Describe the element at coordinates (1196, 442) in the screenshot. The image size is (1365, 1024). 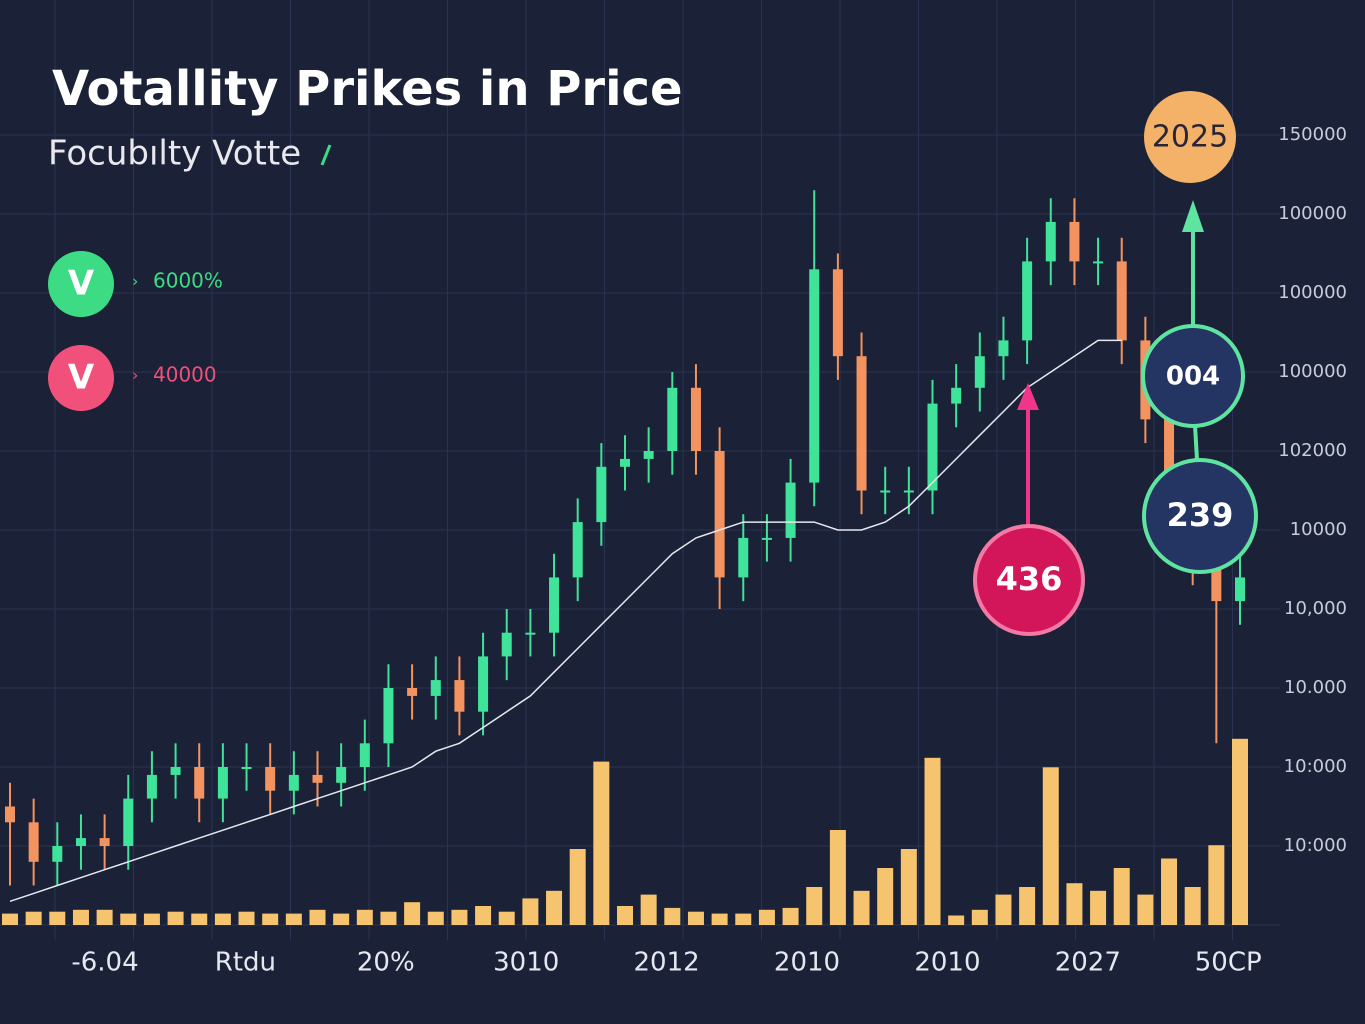
I see `connector` at that location.